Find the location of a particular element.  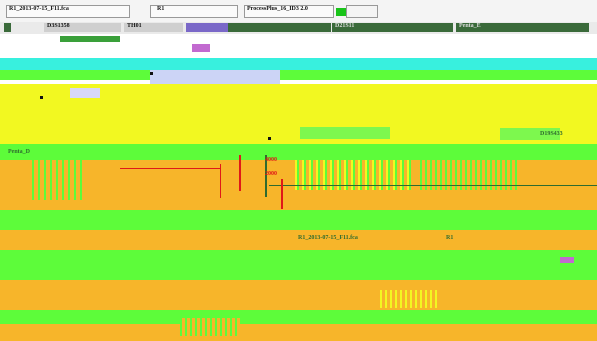

sample-name-field: R1 is located at coordinates (194, 11).